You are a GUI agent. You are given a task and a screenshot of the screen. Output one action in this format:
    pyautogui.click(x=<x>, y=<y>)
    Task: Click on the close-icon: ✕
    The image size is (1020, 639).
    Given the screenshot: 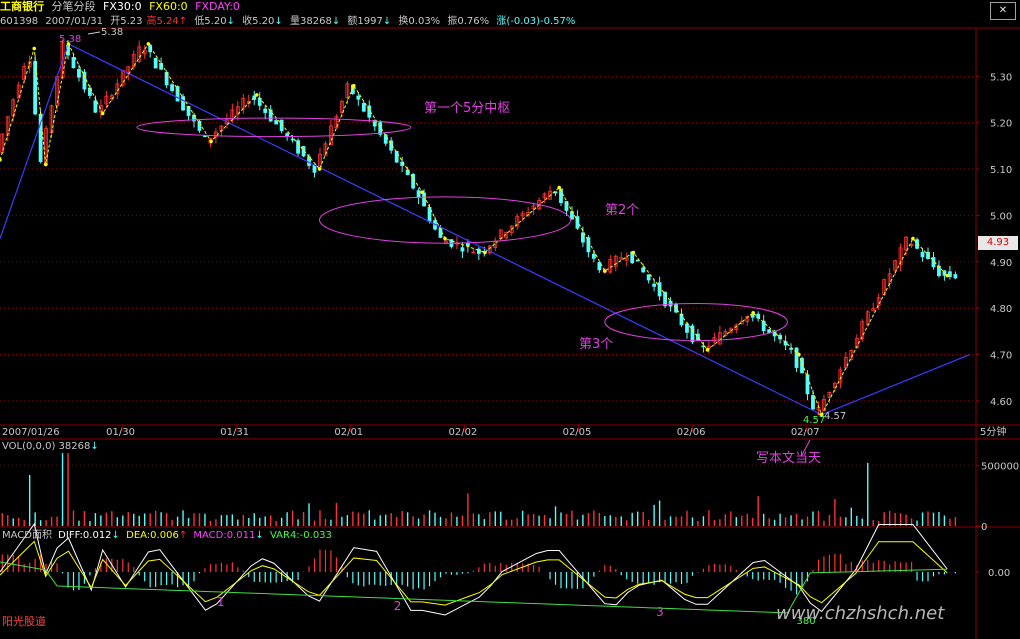 What is the action you would take?
    pyautogui.click(x=1003, y=11)
    